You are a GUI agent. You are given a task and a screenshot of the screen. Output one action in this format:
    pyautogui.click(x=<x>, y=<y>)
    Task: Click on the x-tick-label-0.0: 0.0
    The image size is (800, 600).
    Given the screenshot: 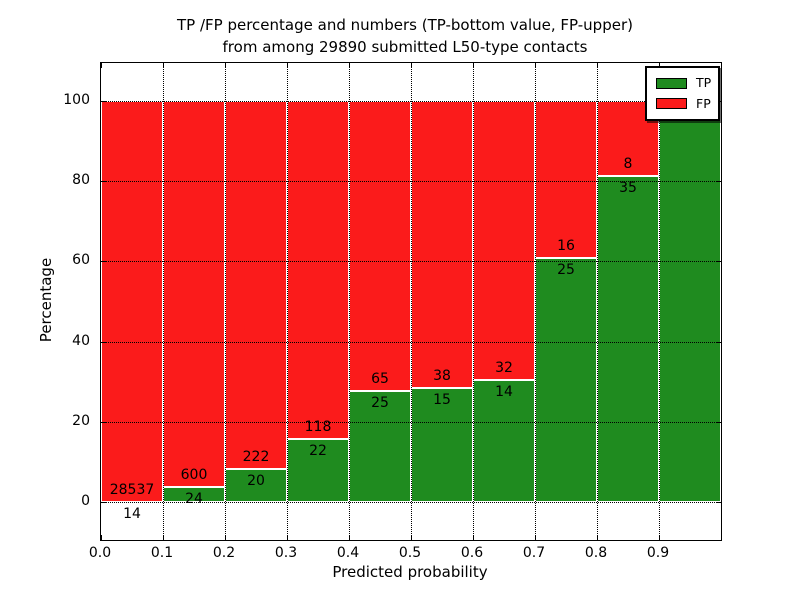 What is the action you would take?
    pyautogui.click(x=100, y=553)
    